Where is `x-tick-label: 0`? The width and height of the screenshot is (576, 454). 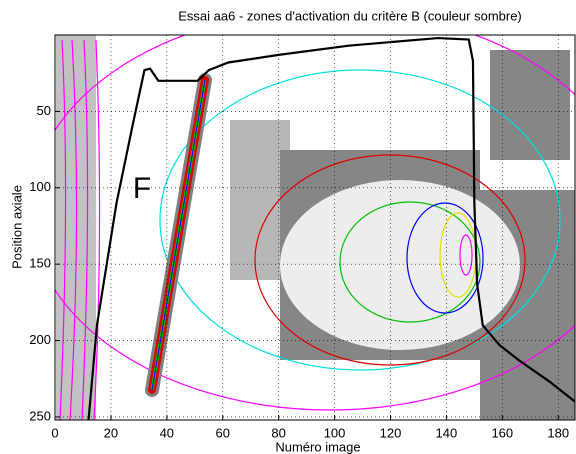
x-tick-label: 0 is located at coordinates (54, 432).